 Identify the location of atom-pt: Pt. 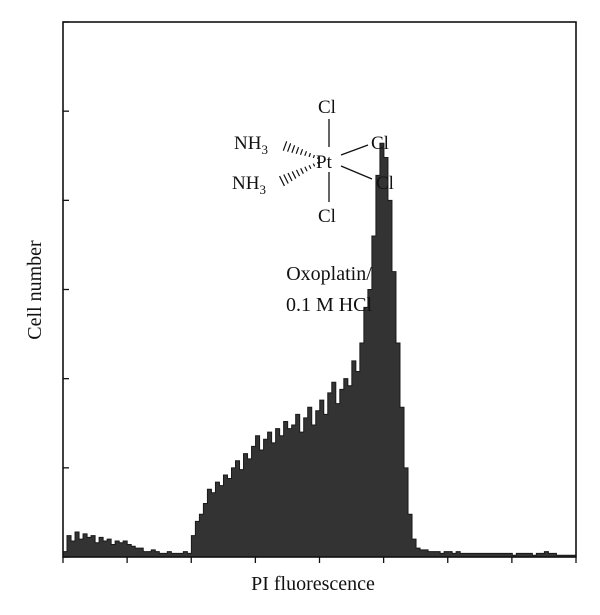
(324, 162).